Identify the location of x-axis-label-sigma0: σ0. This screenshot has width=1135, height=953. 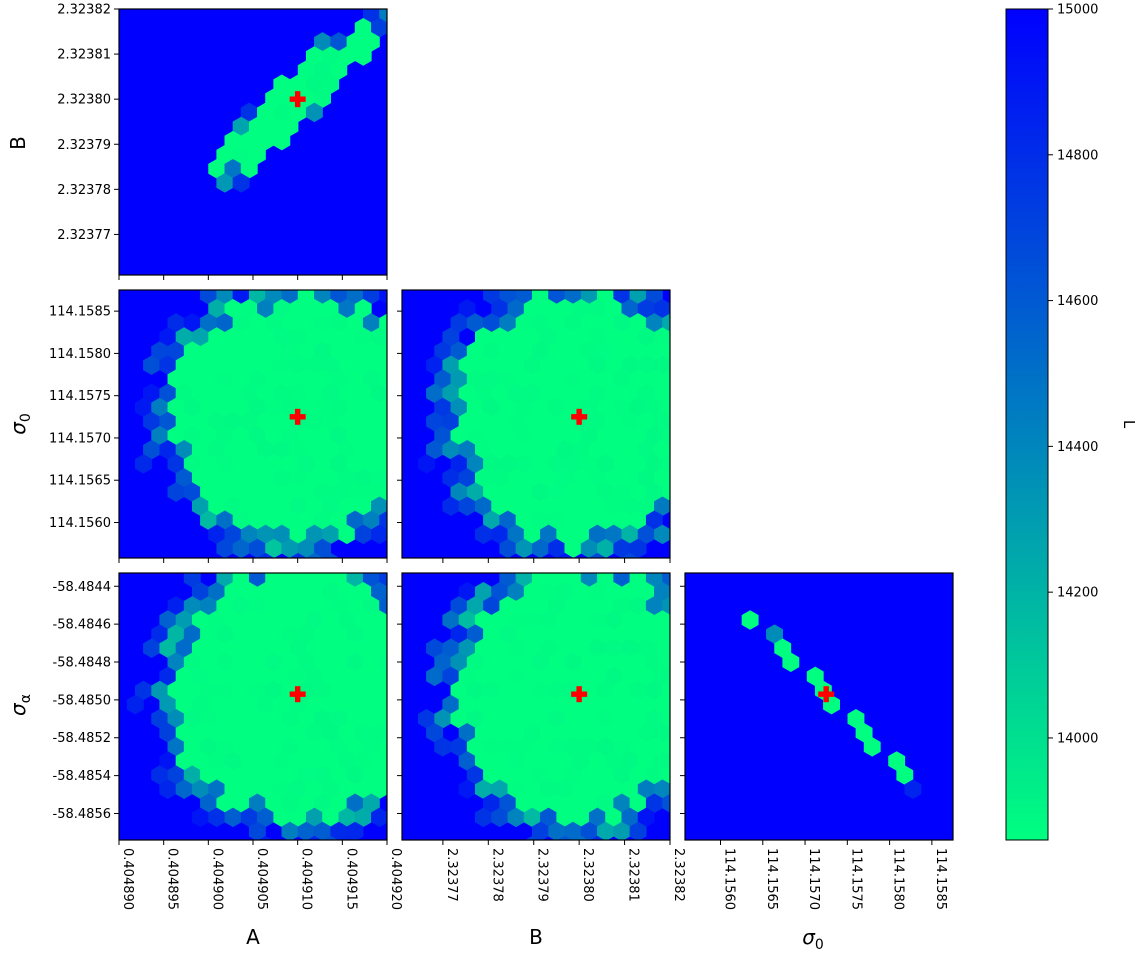
(813, 939).